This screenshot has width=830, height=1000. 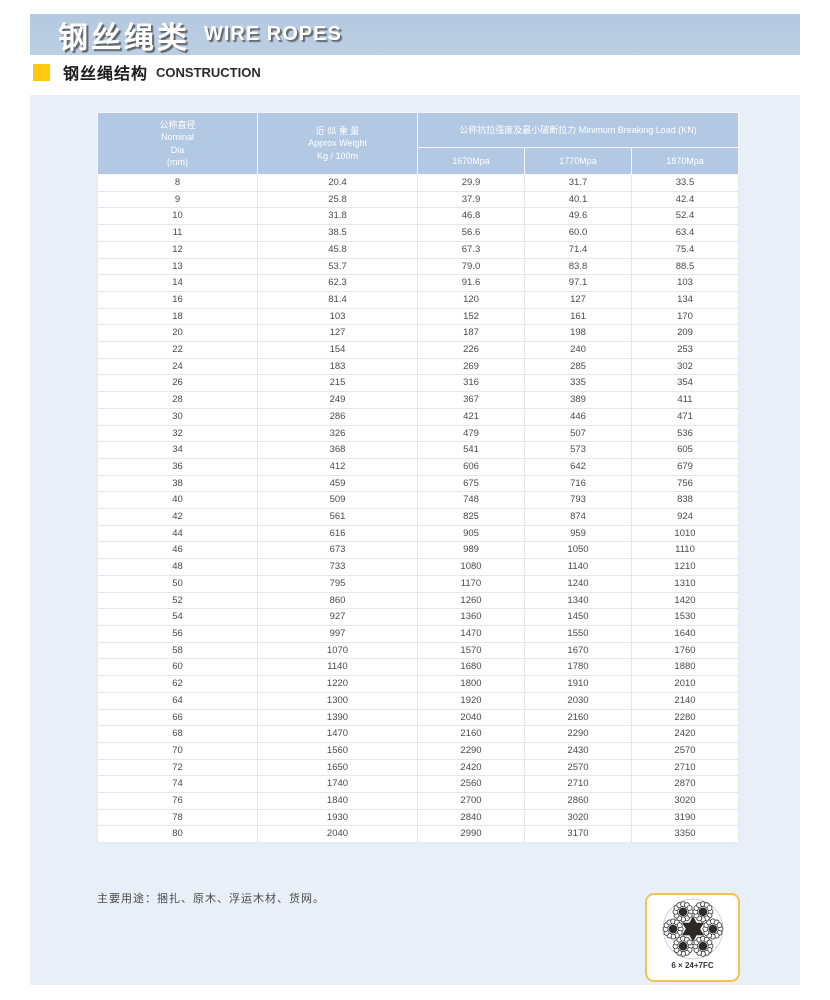 I want to click on table-row: 70 1560 2290 2430 2570, so click(x=418, y=750).